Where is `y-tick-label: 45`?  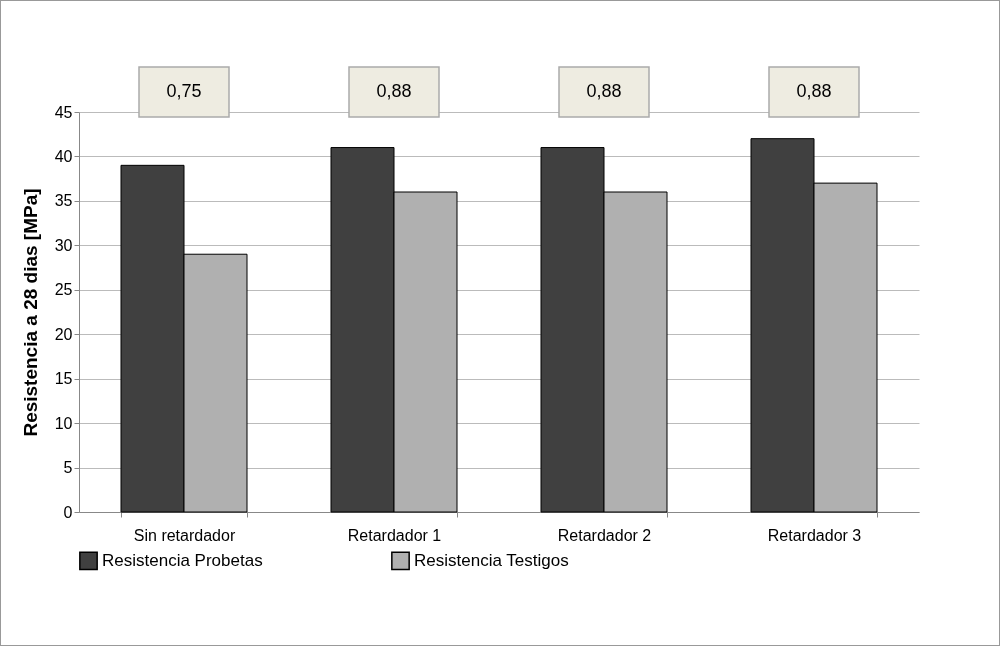
y-tick-label: 45 is located at coordinates (63, 112).